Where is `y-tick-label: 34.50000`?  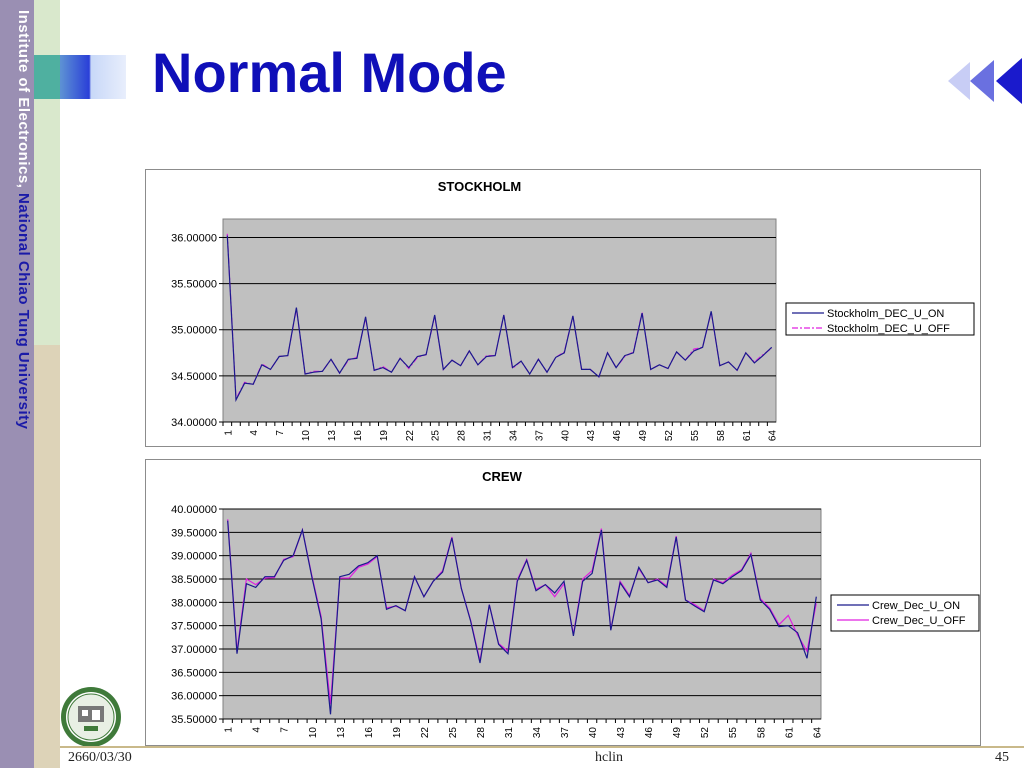 y-tick-label: 34.50000 is located at coordinates (194, 377).